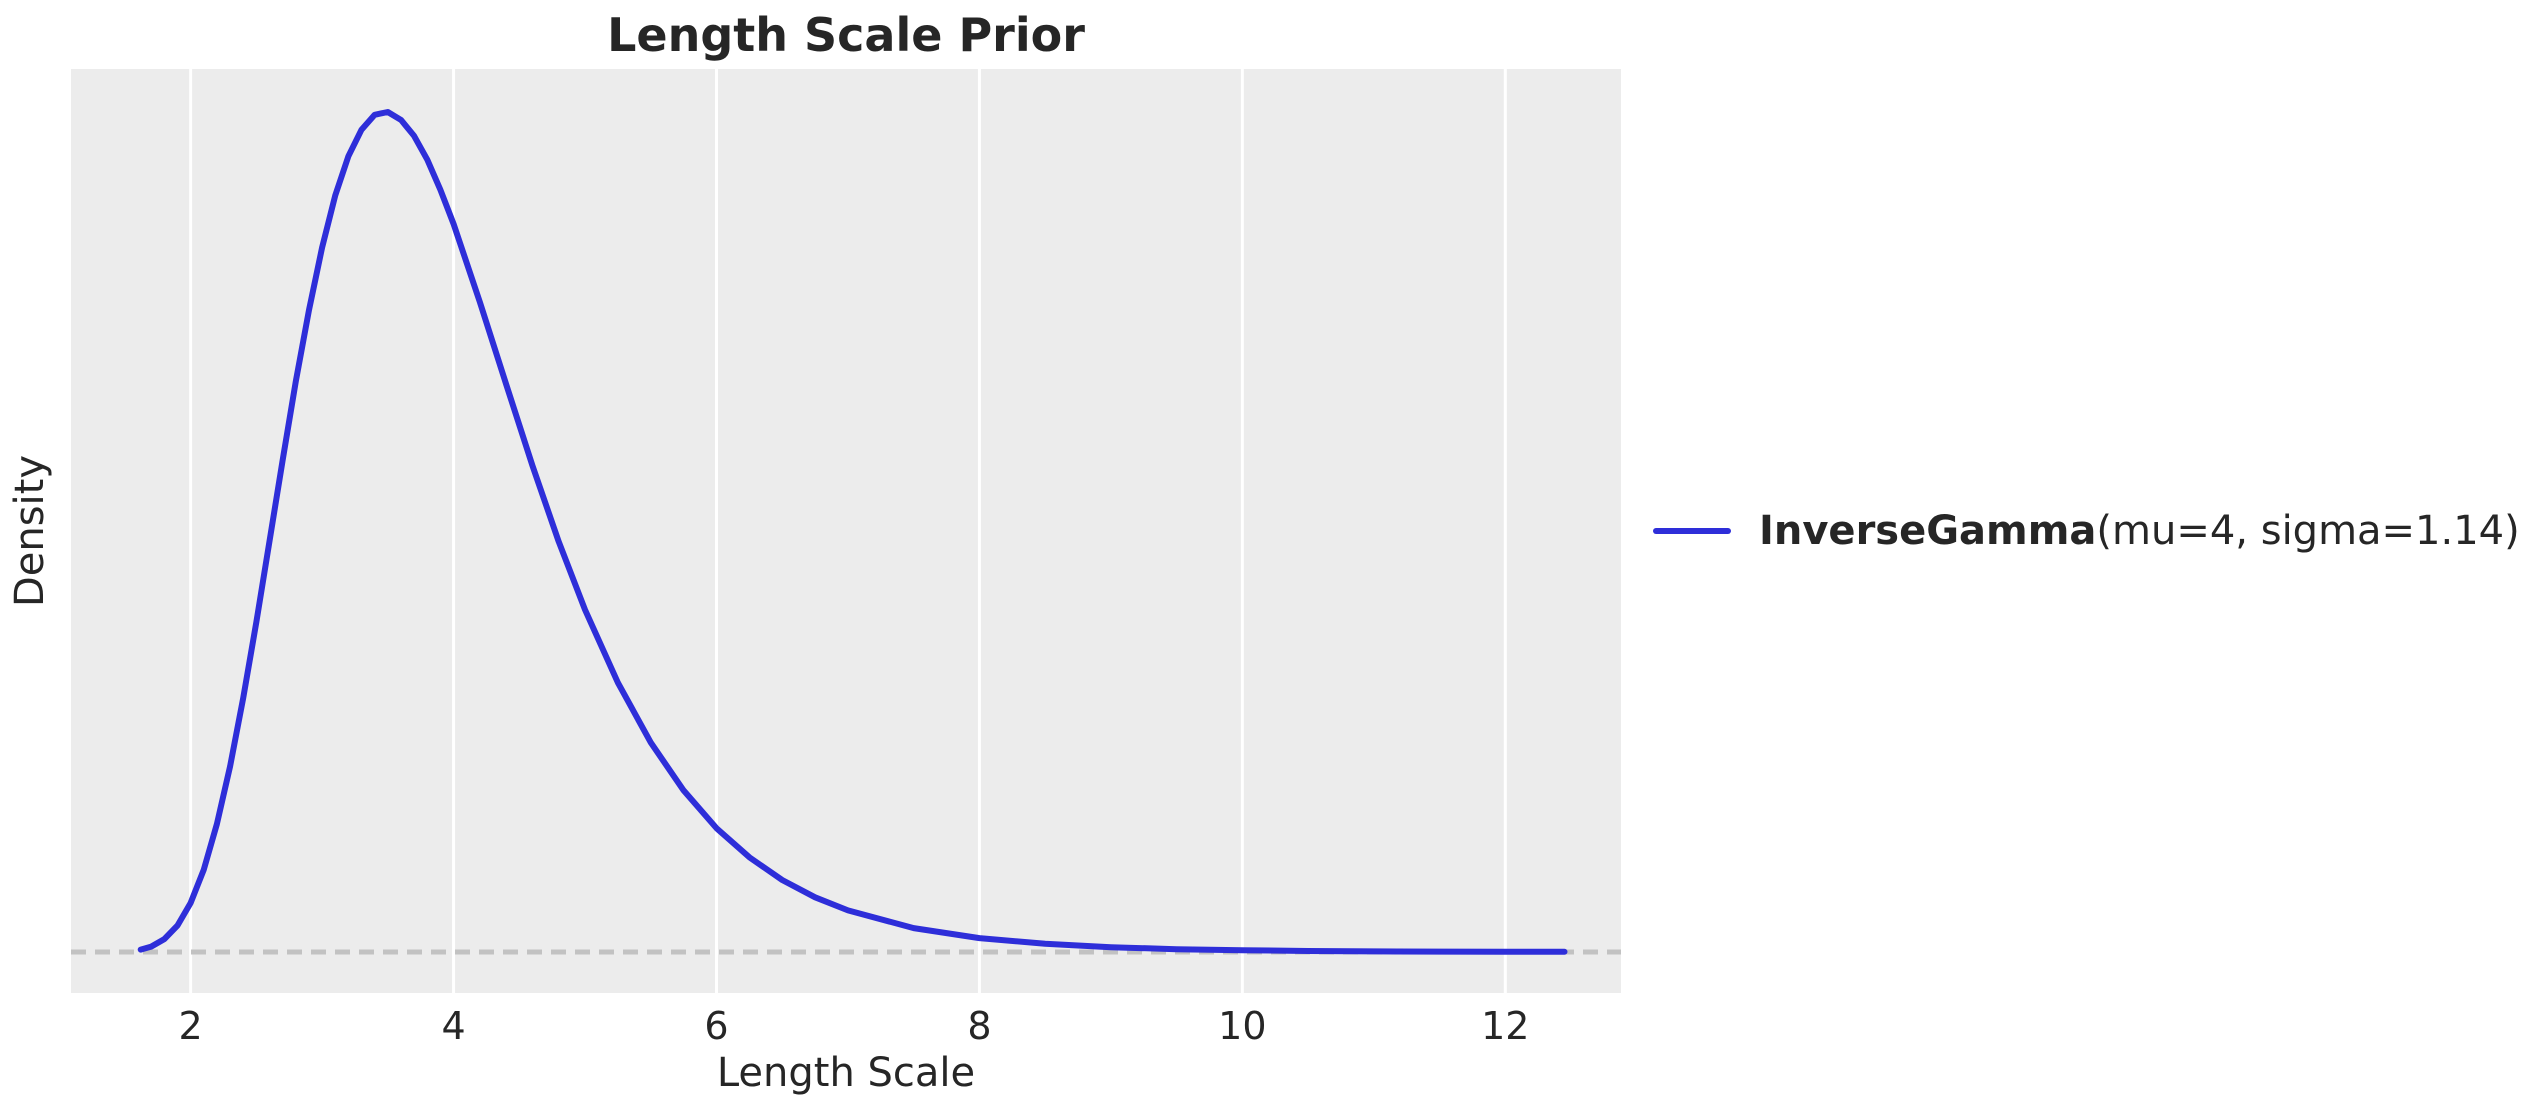 The height and width of the screenshot is (1113, 2538). I want to click on x-tick-label: 6, so click(716, 1026).